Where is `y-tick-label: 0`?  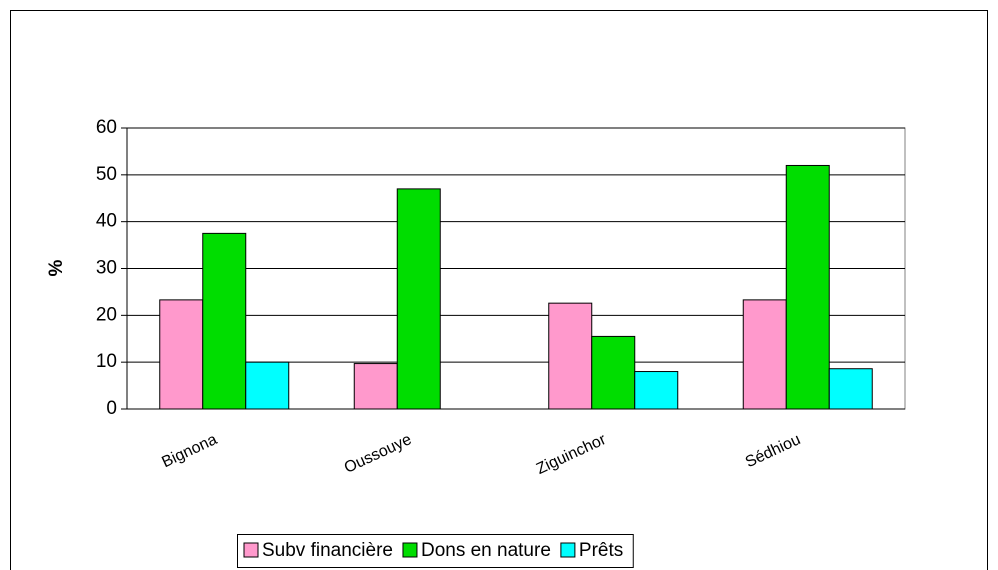
y-tick-label: 0 is located at coordinates (111, 408).